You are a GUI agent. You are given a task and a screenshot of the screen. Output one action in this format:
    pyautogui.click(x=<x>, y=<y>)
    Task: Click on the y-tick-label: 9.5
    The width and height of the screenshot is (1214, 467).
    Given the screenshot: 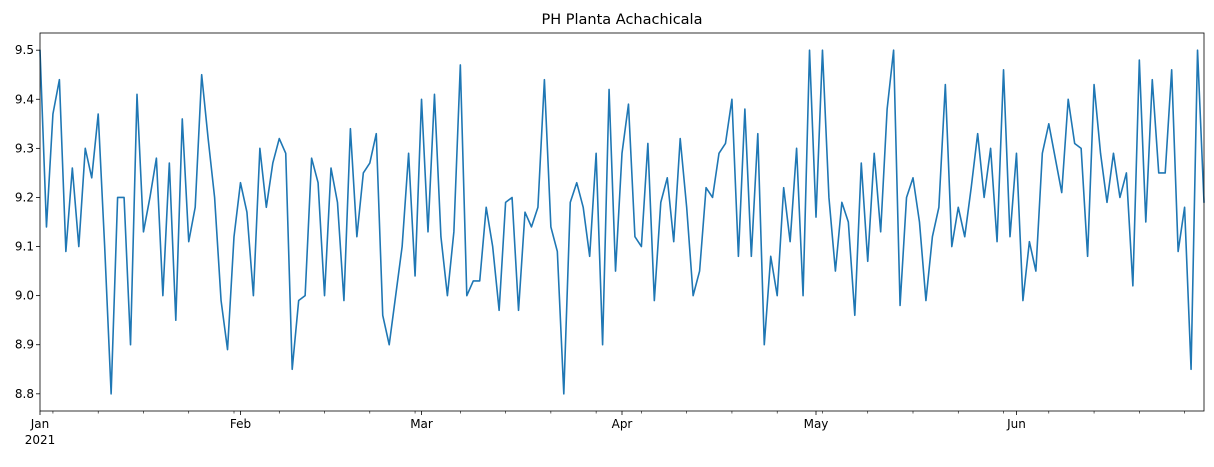 What is the action you would take?
    pyautogui.click(x=24, y=50)
    